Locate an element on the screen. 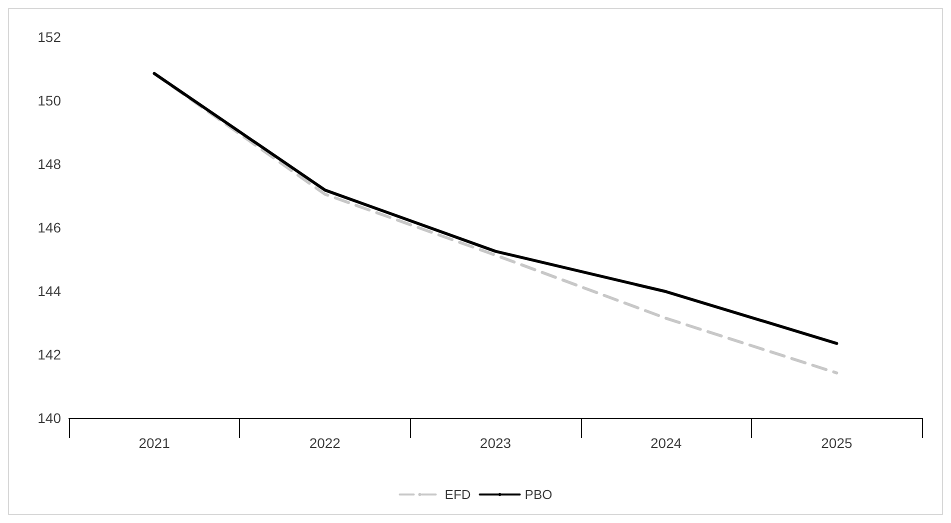 The height and width of the screenshot is (523, 951). y-tick-label: 144 is located at coordinates (50, 291).